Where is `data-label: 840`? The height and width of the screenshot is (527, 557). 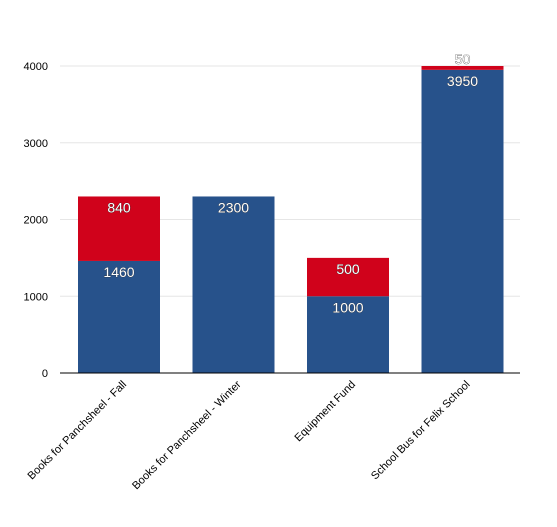 data-label: 840 is located at coordinates (119, 207).